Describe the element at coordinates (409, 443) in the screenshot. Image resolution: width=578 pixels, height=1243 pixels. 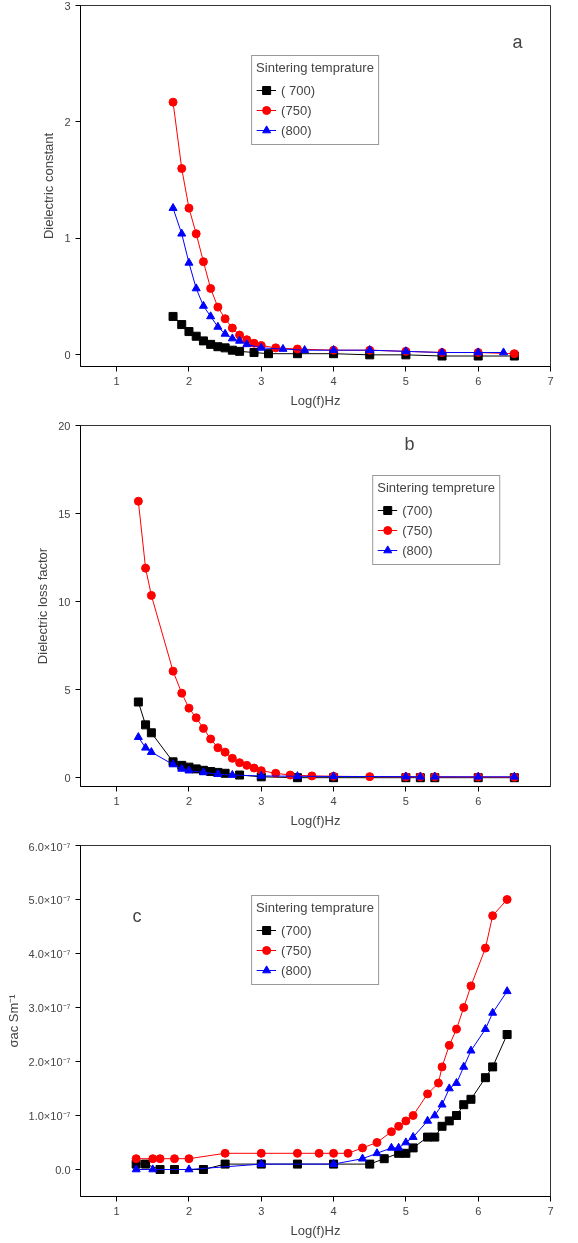
I see `annotation: b` at that location.